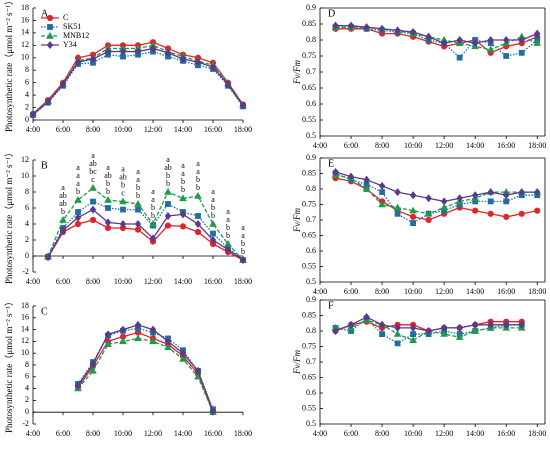  What do you see at coordinates (27, 376) in the screenshot?
I see `y-tick-label: 6` at bounding box center [27, 376].